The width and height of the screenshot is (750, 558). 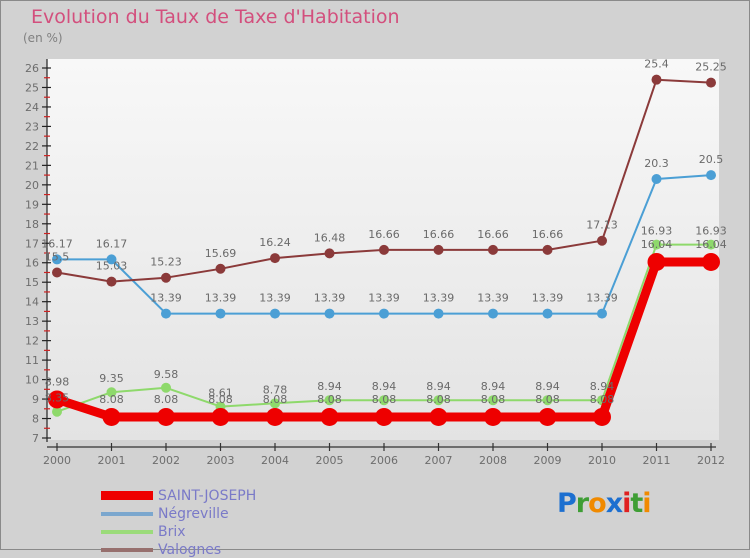 I want to click on y-axis-tick-label: 16, so click(x=32, y=263).